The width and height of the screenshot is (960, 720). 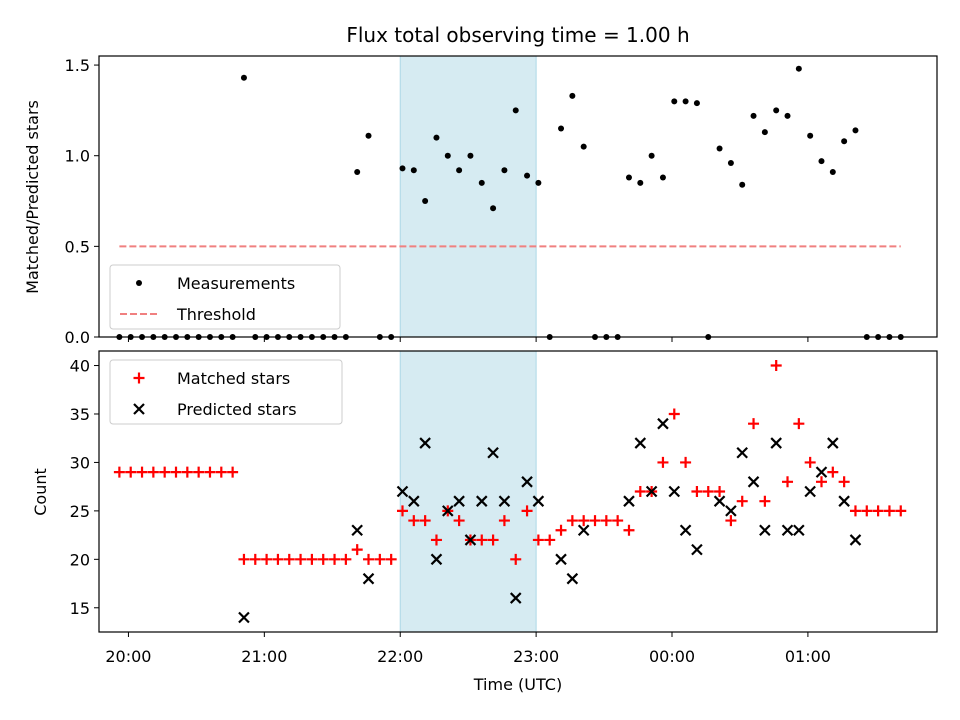 What do you see at coordinates (225, 297) in the screenshot?
I see `top-legend-box` at bounding box center [225, 297].